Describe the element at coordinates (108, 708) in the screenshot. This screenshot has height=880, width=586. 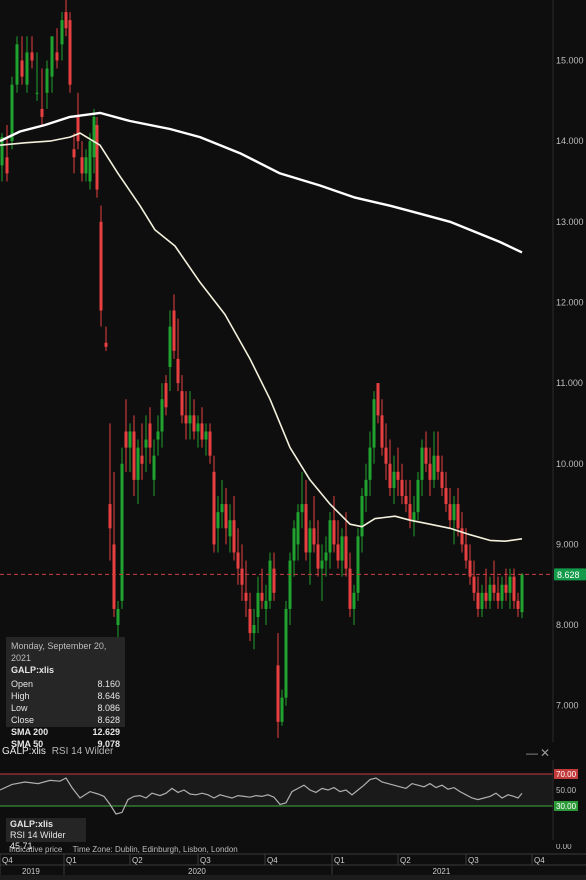
I see `ohlc-value: 8.086` at that location.